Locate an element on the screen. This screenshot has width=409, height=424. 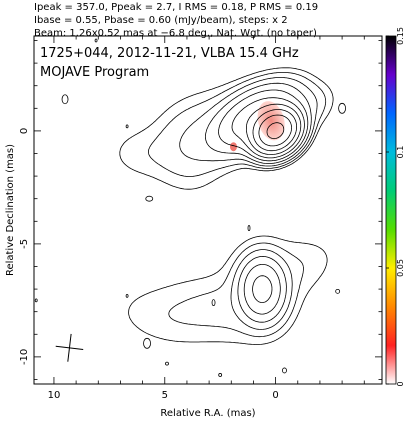
polarization-layer is located at coordinates (257, 126).